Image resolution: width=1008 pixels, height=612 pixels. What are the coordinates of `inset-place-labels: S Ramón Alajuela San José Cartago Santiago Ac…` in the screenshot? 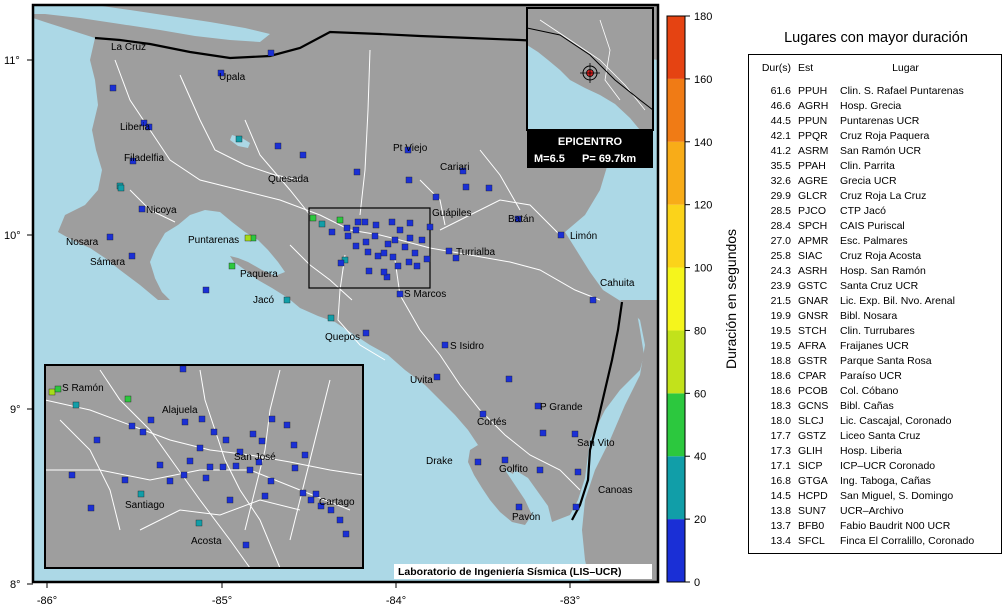 It's located at (208, 465).